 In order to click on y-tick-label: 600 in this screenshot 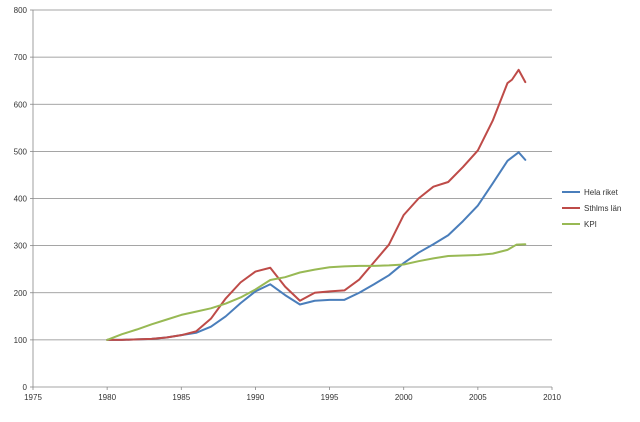, I will do `click(21, 104)`.